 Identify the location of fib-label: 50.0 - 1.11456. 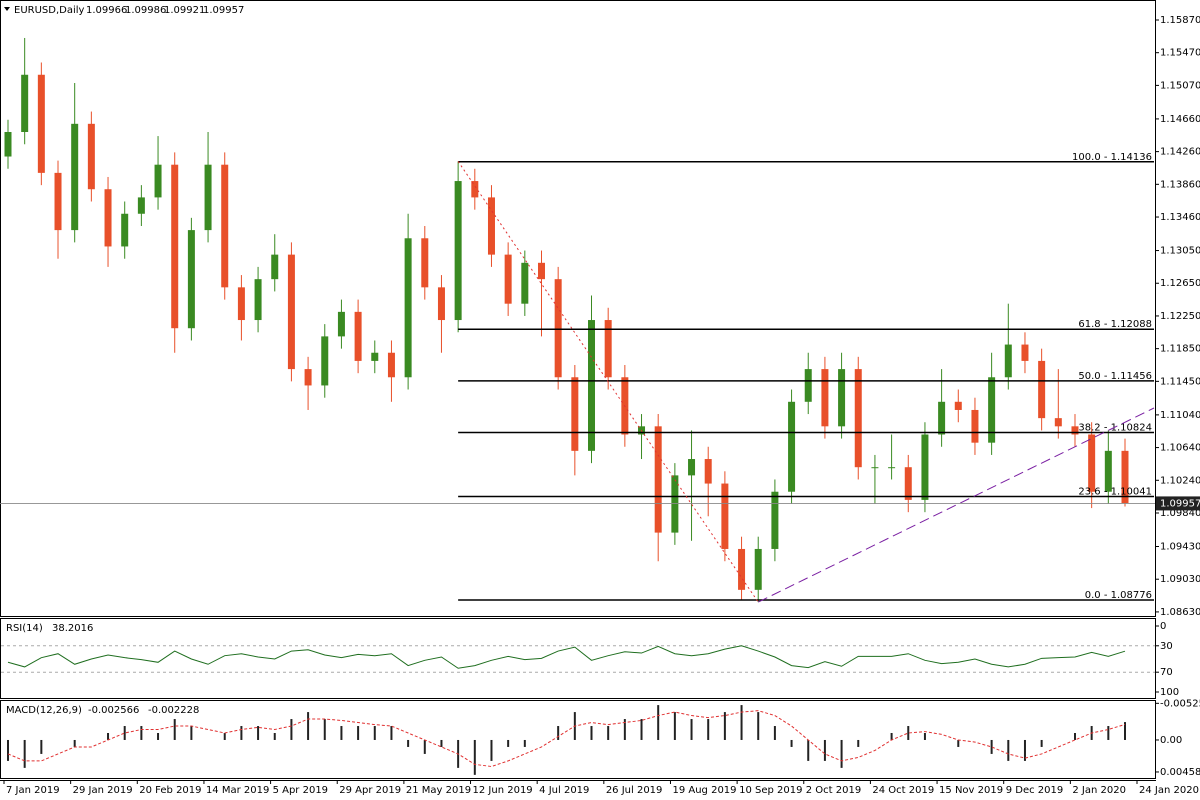
(1115, 376).